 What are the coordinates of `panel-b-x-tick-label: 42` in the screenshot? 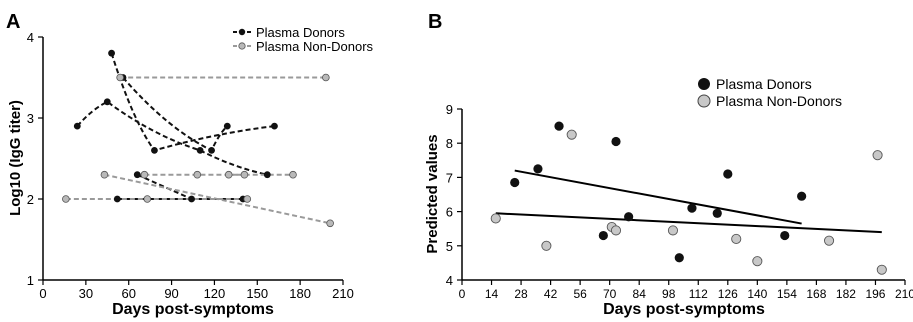 It's located at (551, 294).